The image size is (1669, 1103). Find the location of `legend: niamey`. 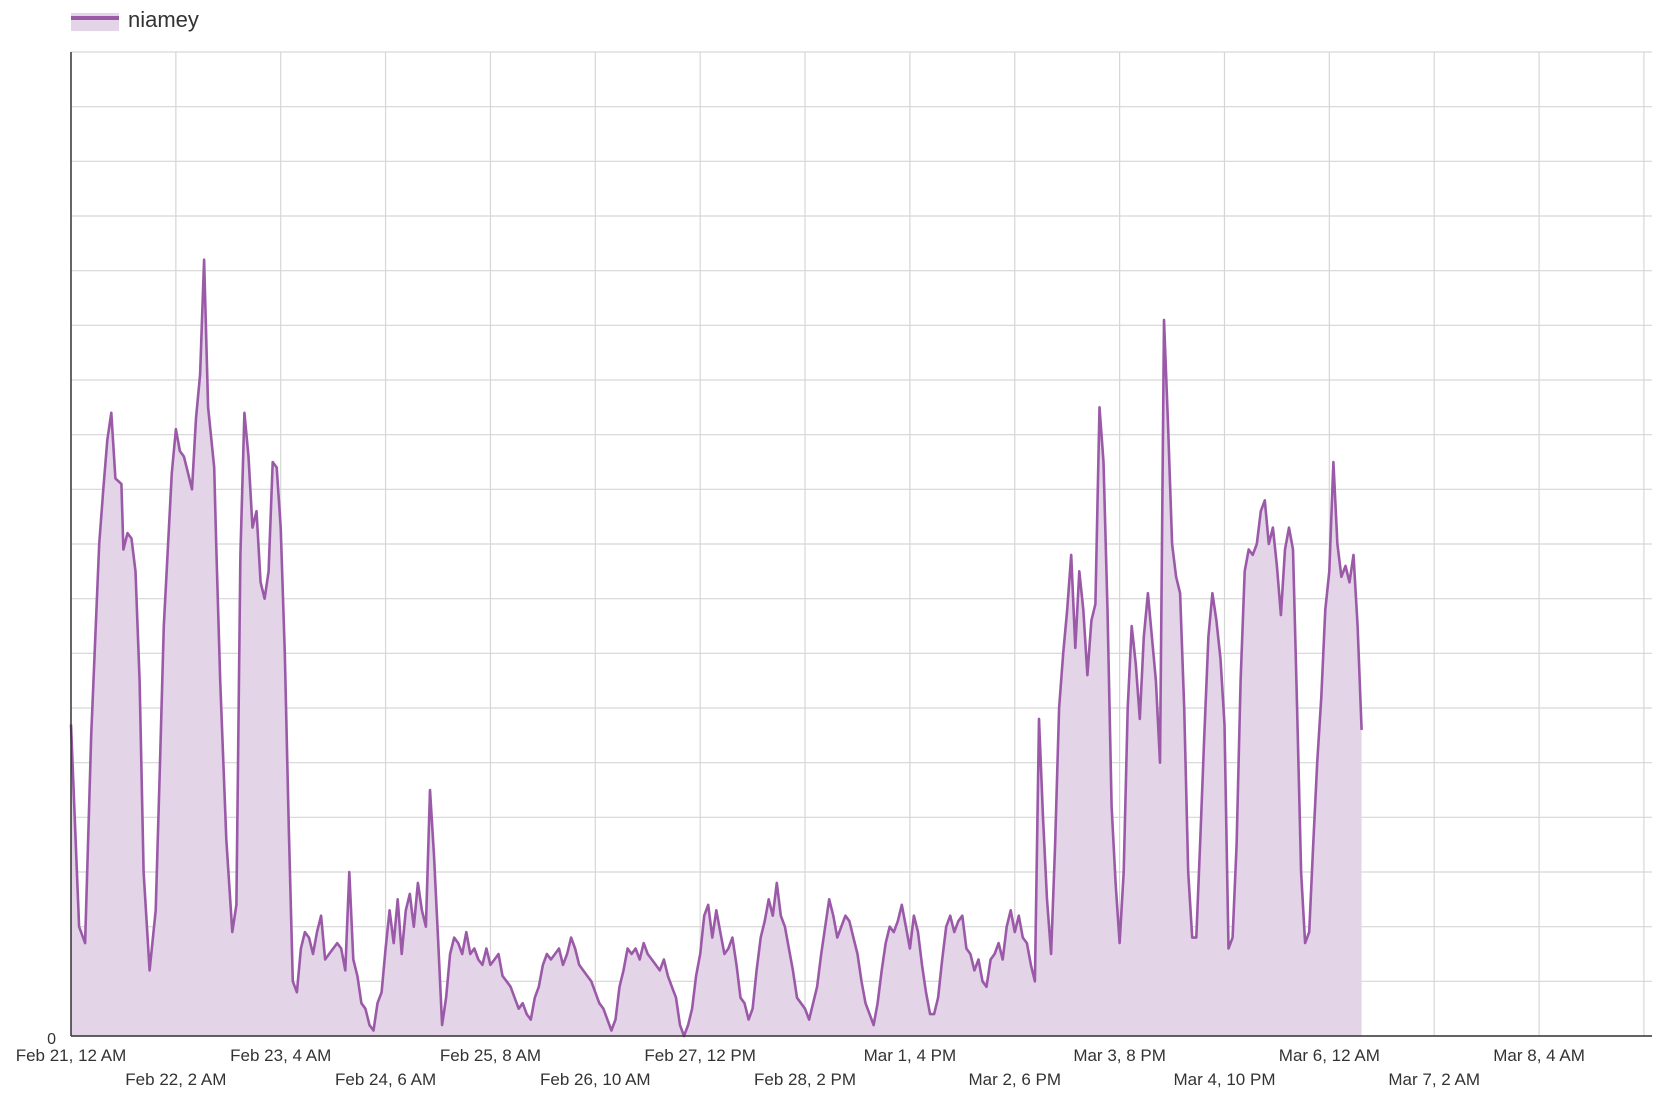

legend: niamey is located at coordinates (135, 19).